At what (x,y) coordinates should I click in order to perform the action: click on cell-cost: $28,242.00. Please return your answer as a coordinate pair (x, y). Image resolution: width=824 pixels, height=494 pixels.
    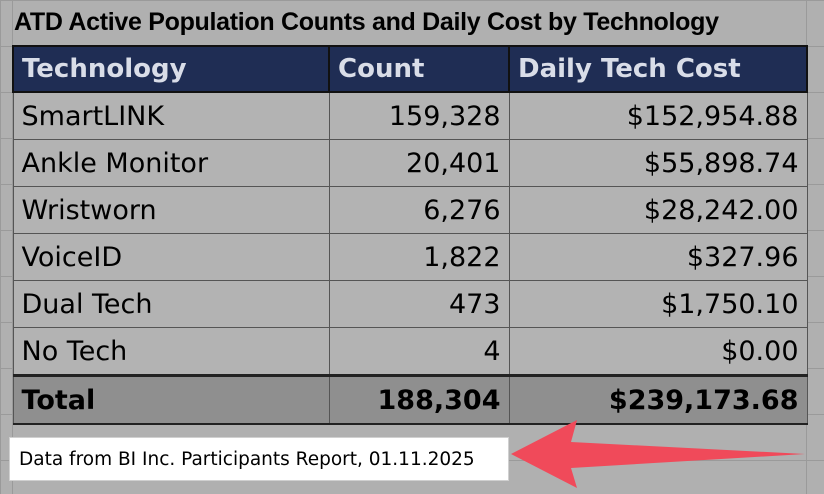
    Looking at the image, I should click on (658, 210).